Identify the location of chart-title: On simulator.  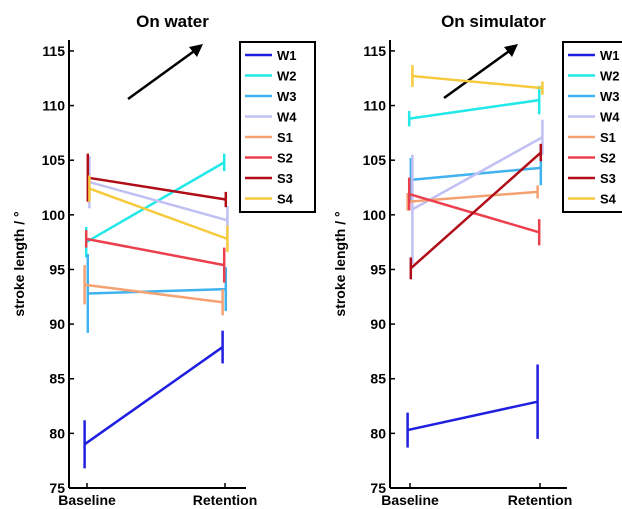
(493, 21).